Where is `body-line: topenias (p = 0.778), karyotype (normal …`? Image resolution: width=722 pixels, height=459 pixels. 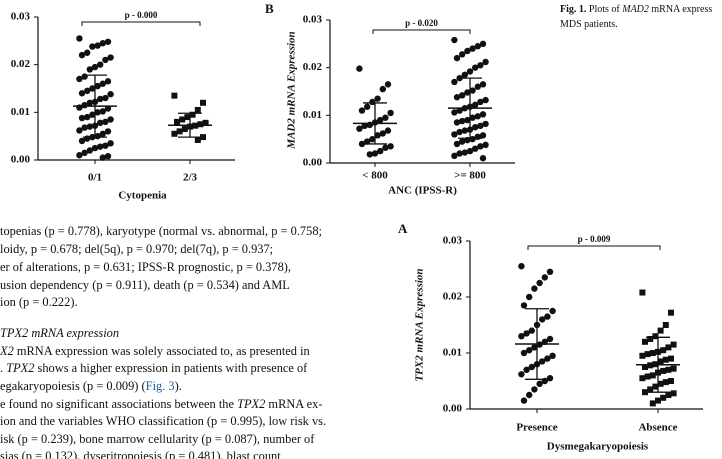
body-line: topenias (p = 0.778), karyotype (normal … is located at coordinates (161, 231).